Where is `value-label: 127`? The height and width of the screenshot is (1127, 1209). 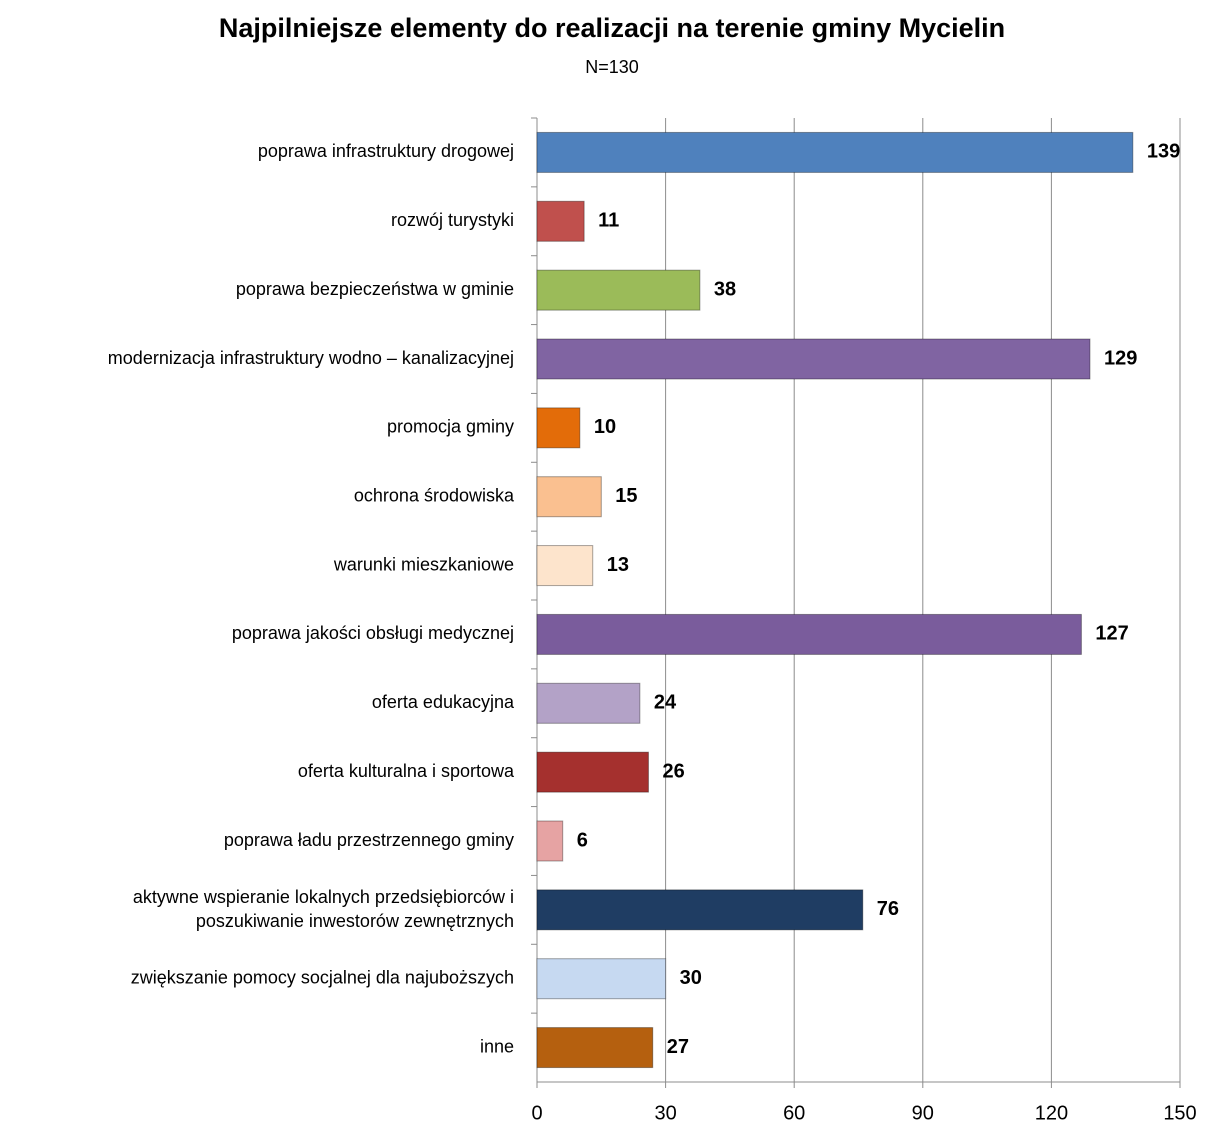 value-label: 127 is located at coordinates (1111, 634).